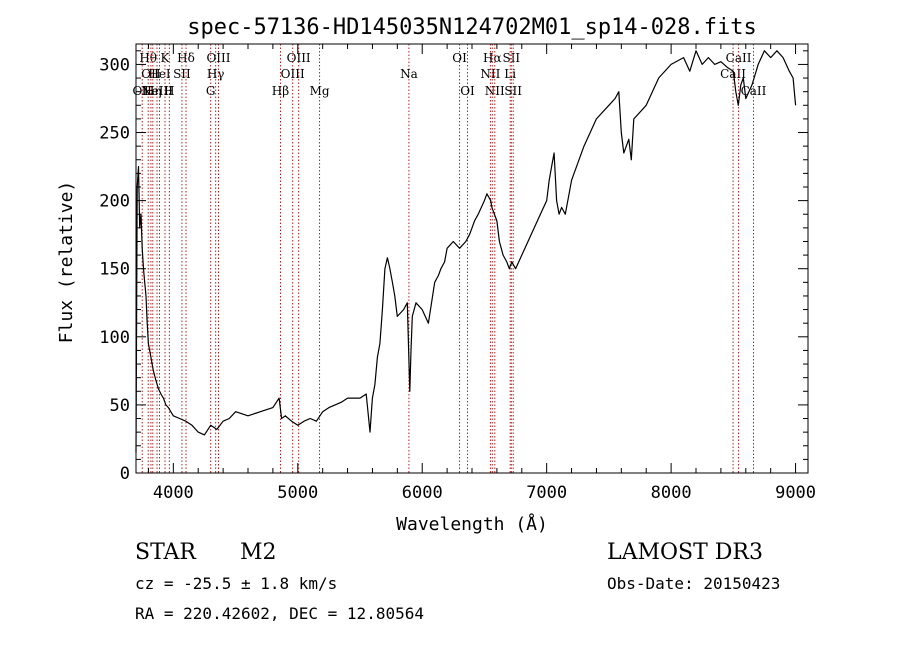  I want to click on line-marker-label-5: HeI, so click(159, 74).